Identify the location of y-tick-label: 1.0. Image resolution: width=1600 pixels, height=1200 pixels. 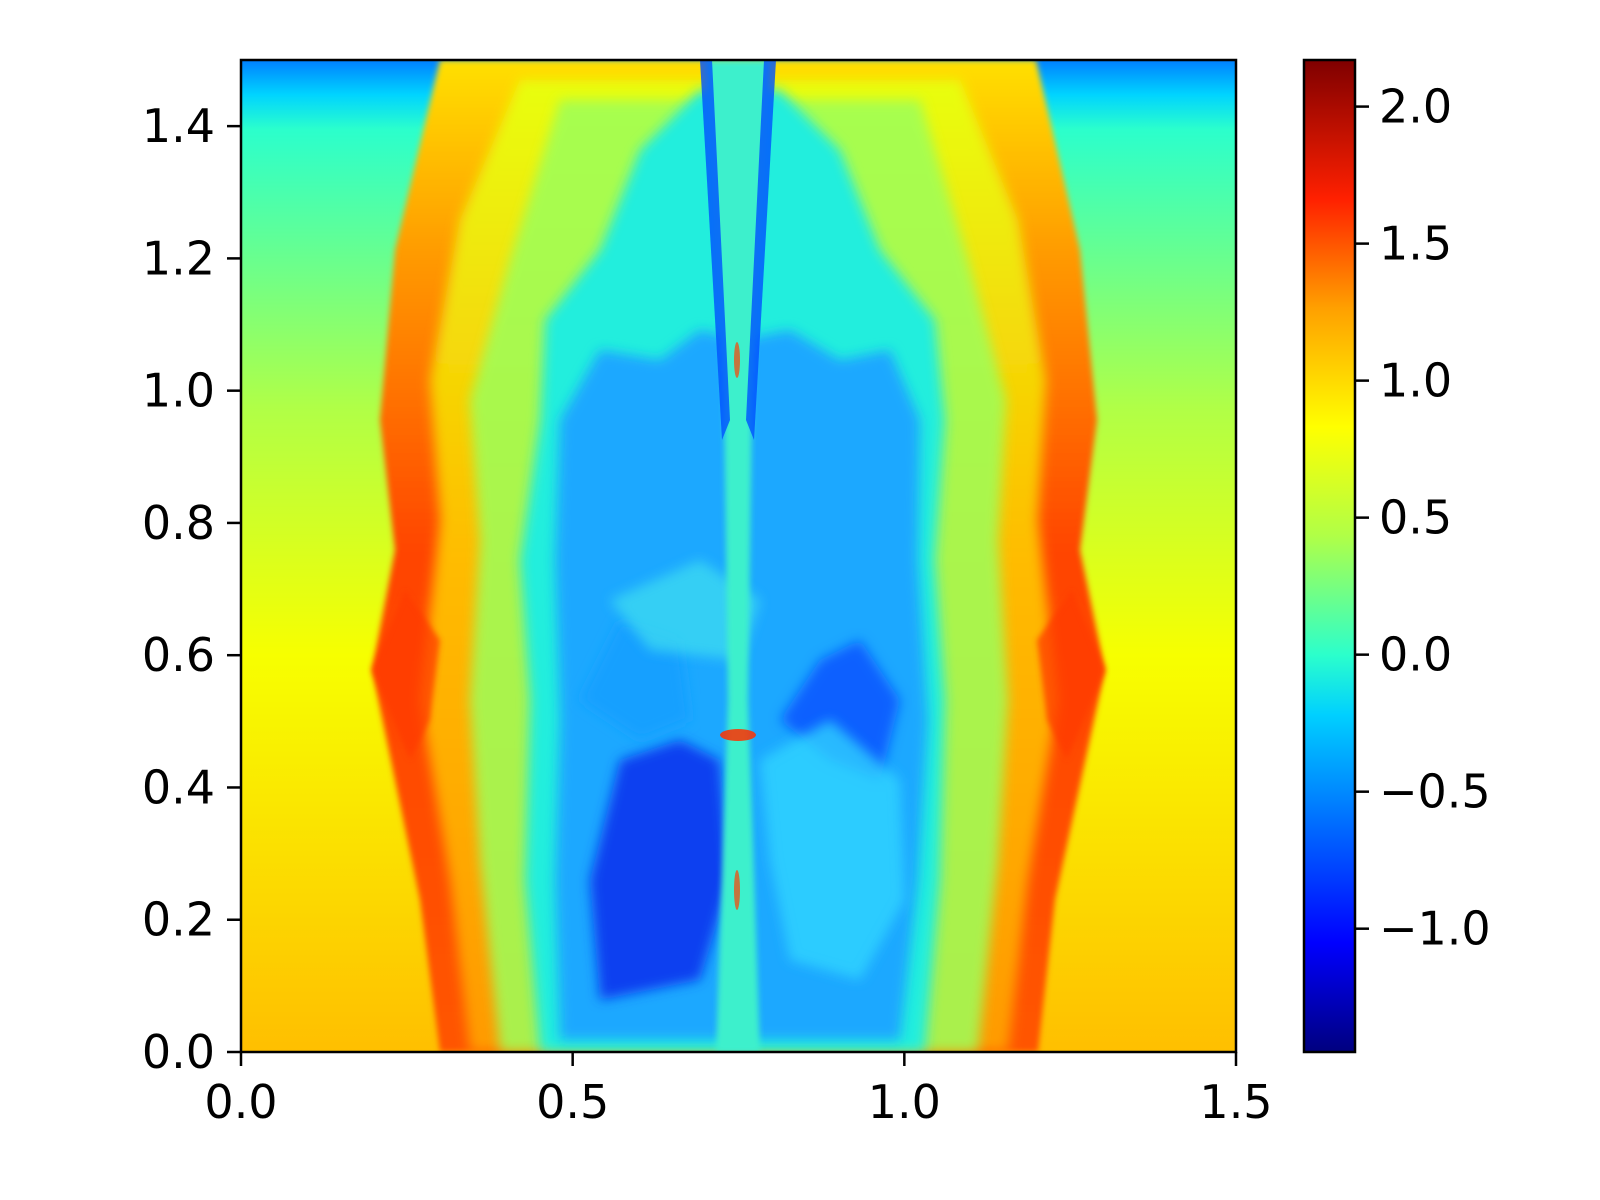
(178, 391).